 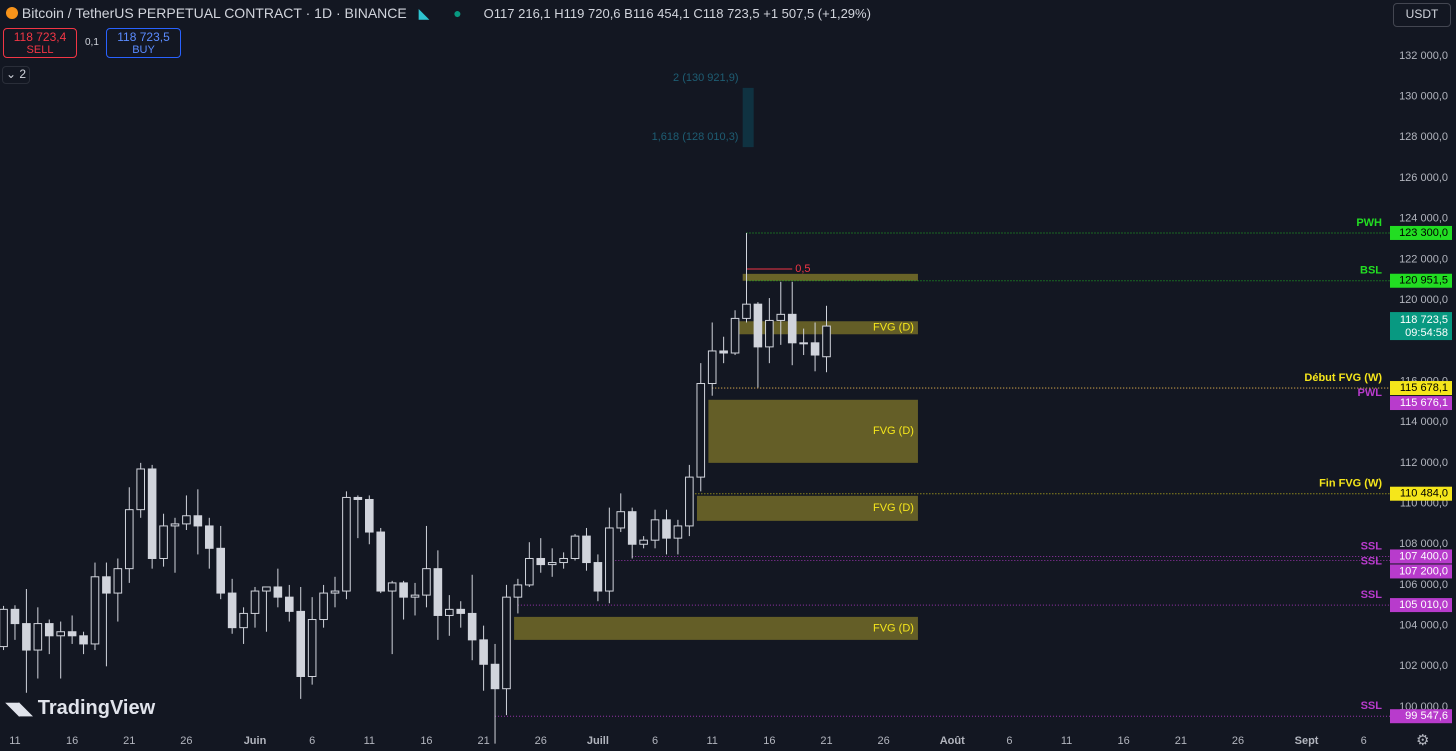 What do you see at coordinates (488, 13) in the screenshot?
I see `o-label: O` at bounding box center [488, 13].